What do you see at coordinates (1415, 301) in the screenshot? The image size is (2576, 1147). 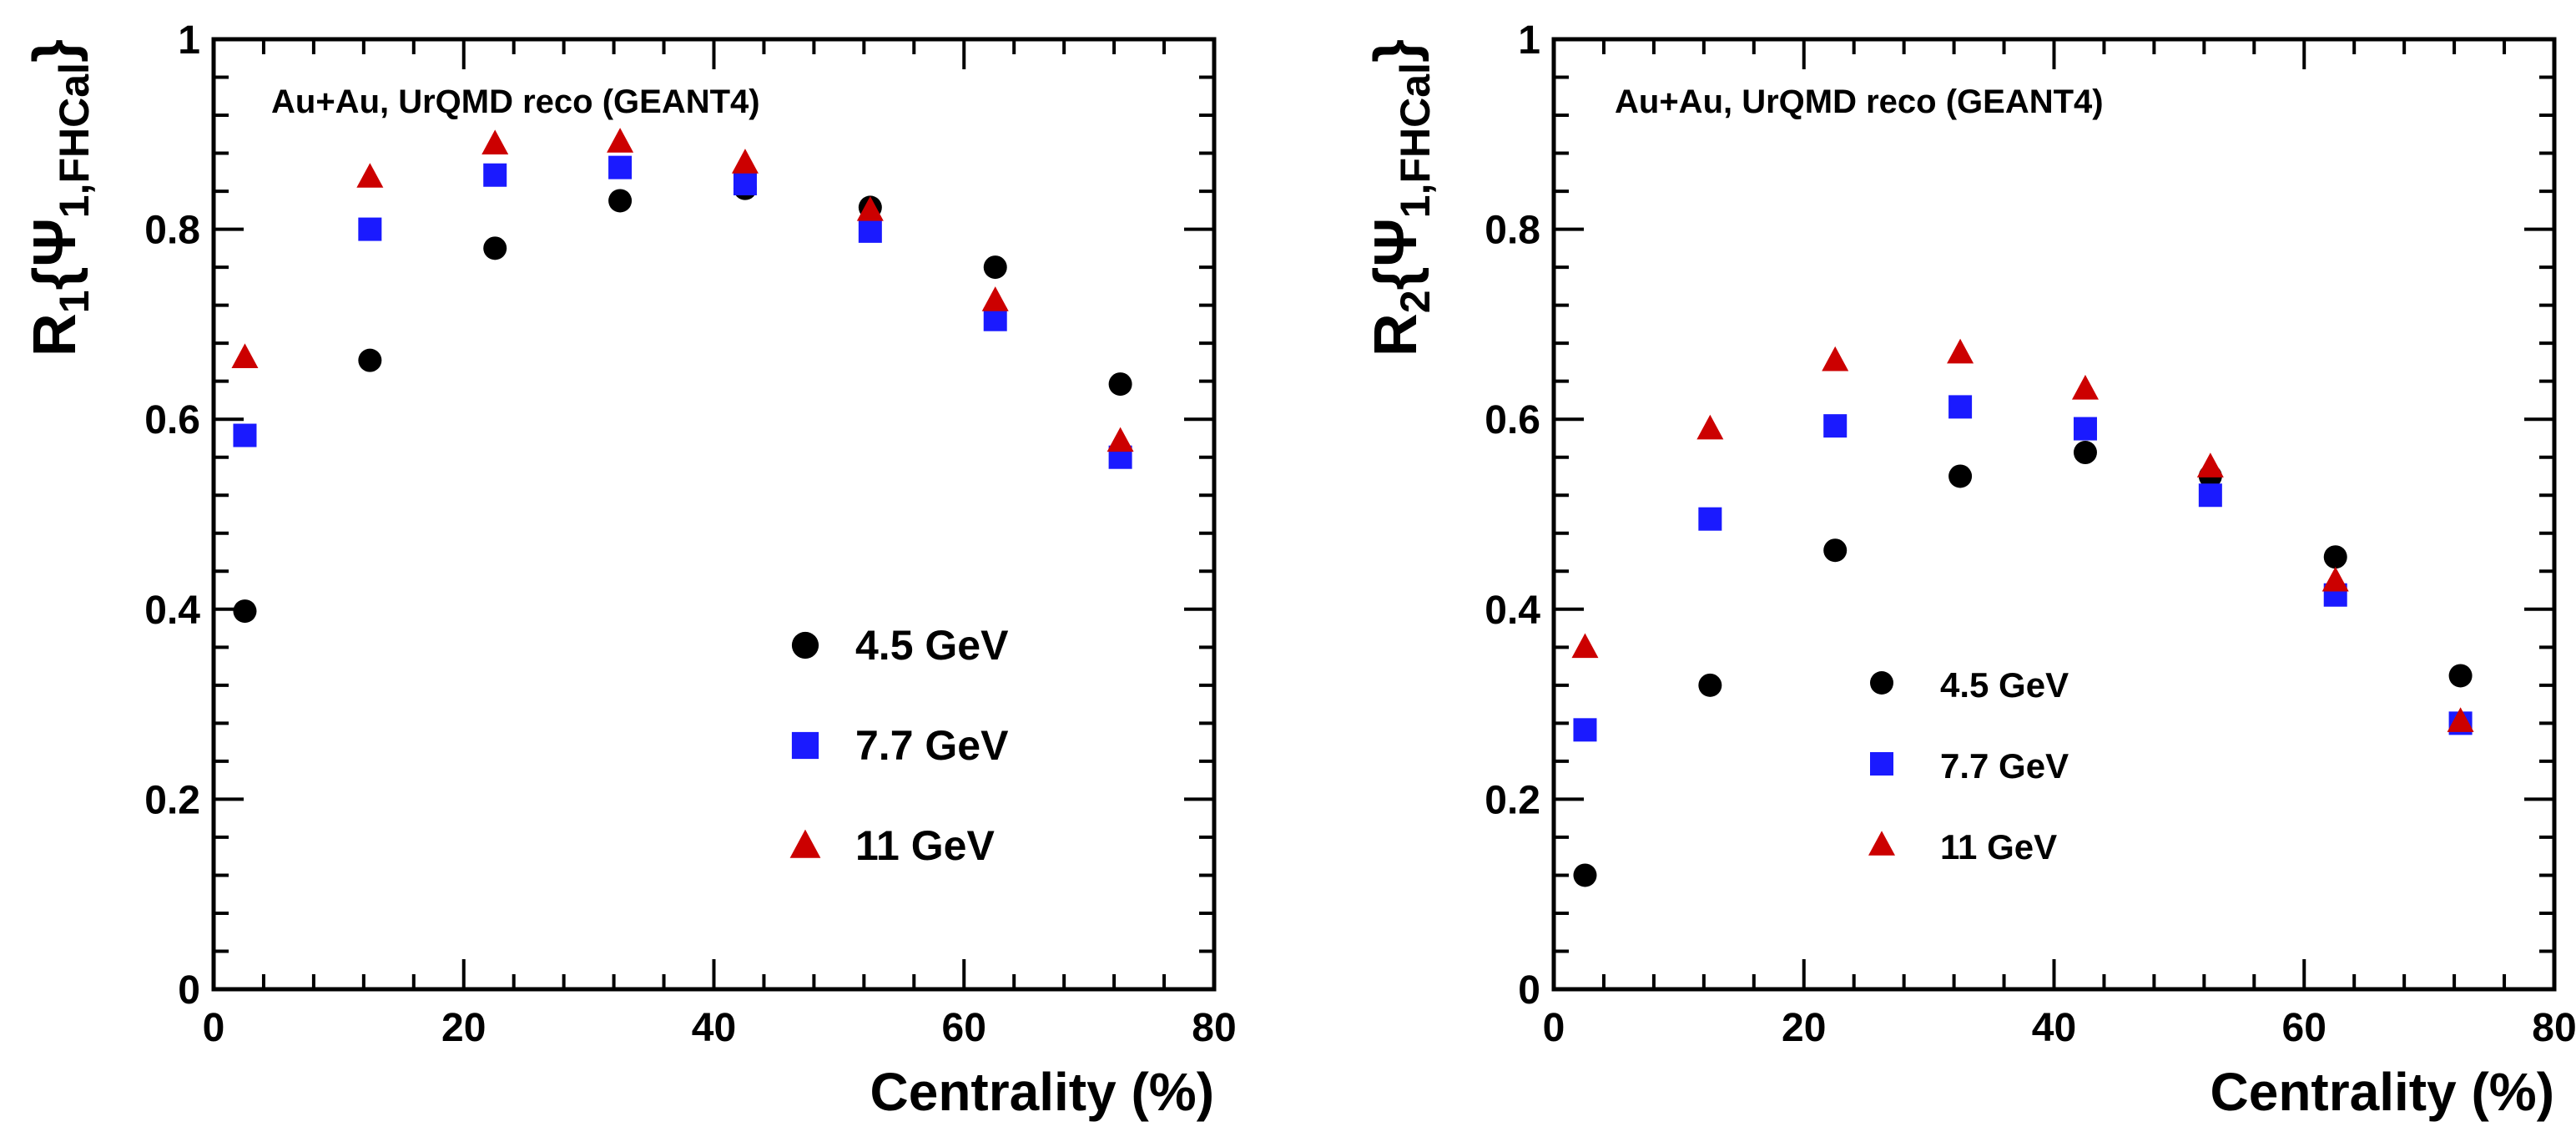 I see `y-axis-title-part: 2` at bounding box center [1415, 301].